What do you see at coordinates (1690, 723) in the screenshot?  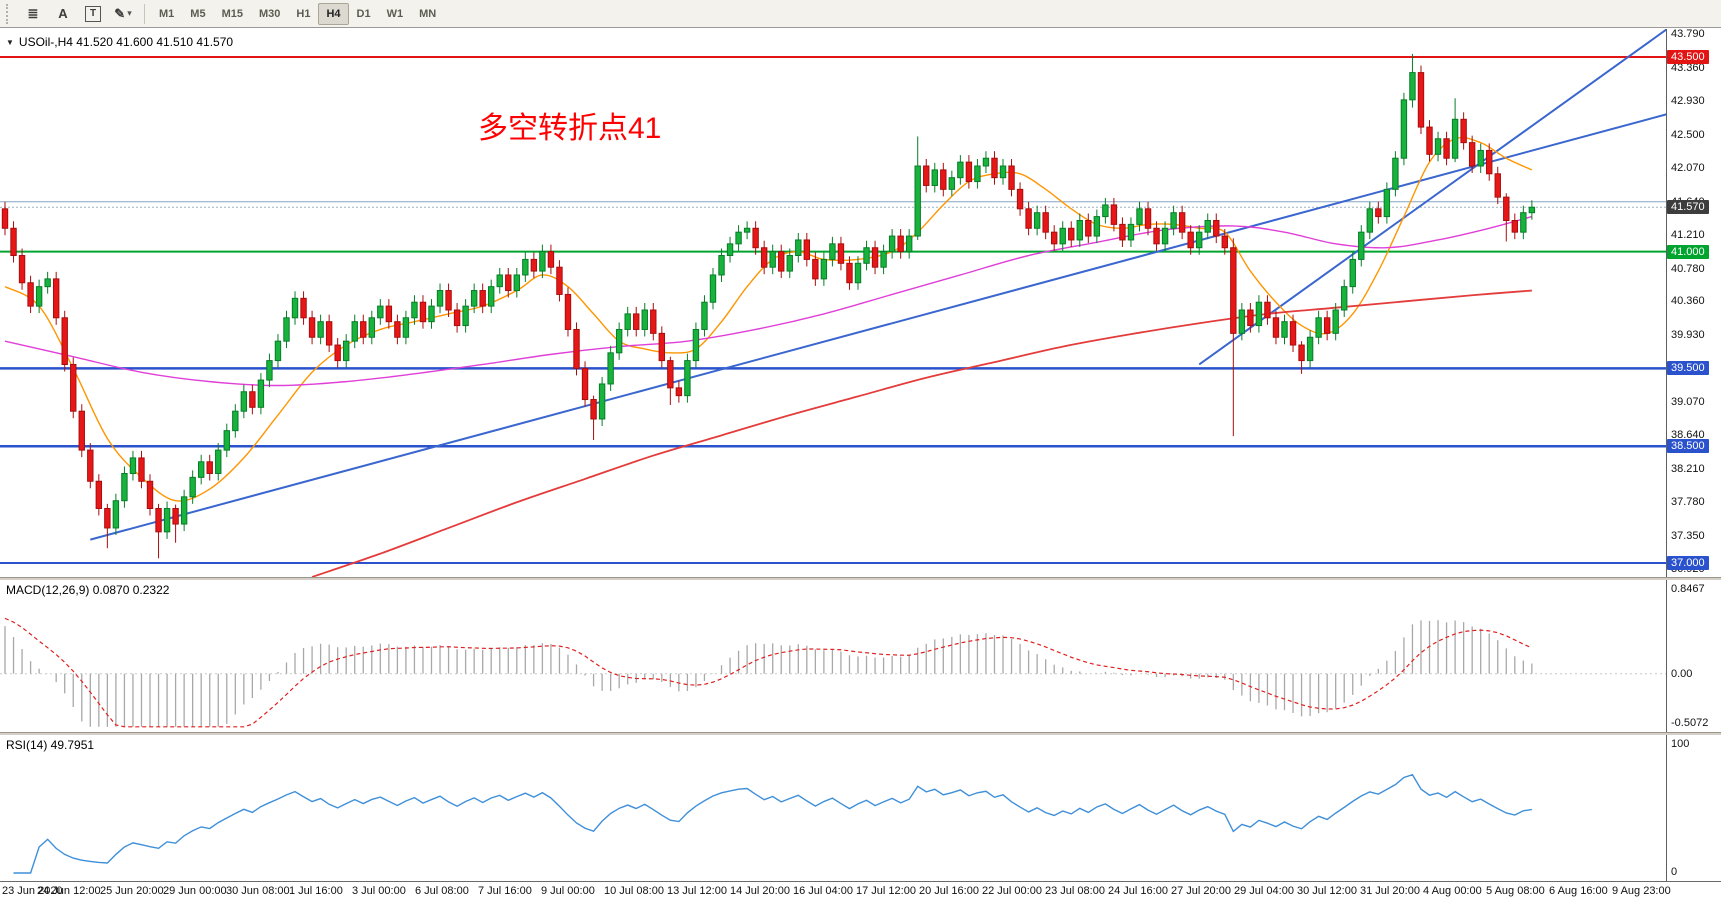 I see `macd-tick: -0.5072` at bounding box center [1690, 723].